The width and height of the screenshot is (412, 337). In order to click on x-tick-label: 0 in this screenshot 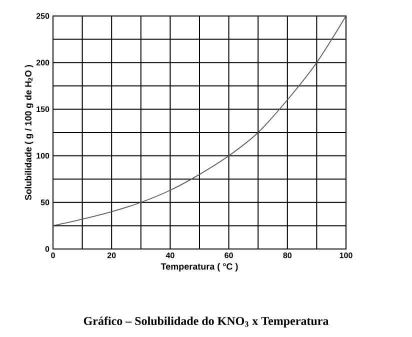, I will do `click(53, 255)`.